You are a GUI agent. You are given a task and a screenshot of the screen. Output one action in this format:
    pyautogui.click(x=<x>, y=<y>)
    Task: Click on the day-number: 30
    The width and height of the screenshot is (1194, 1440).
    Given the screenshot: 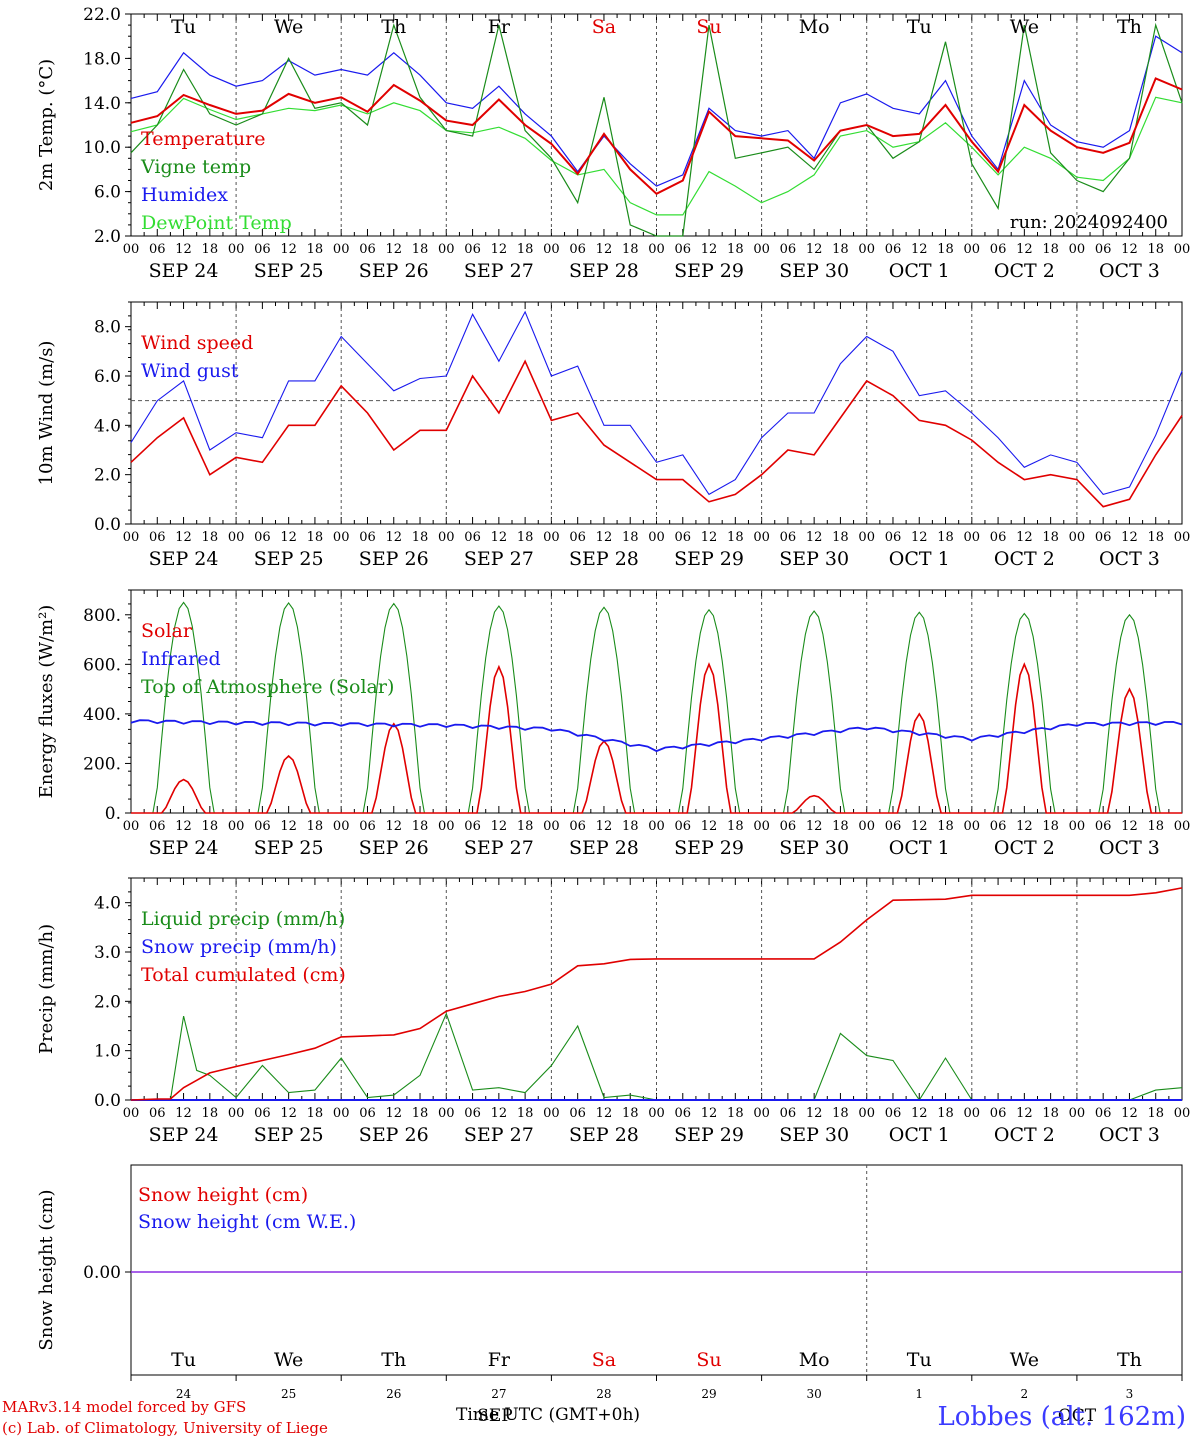 What is the action you would take?
    pyautogui.click(x=814, y=1394)
    